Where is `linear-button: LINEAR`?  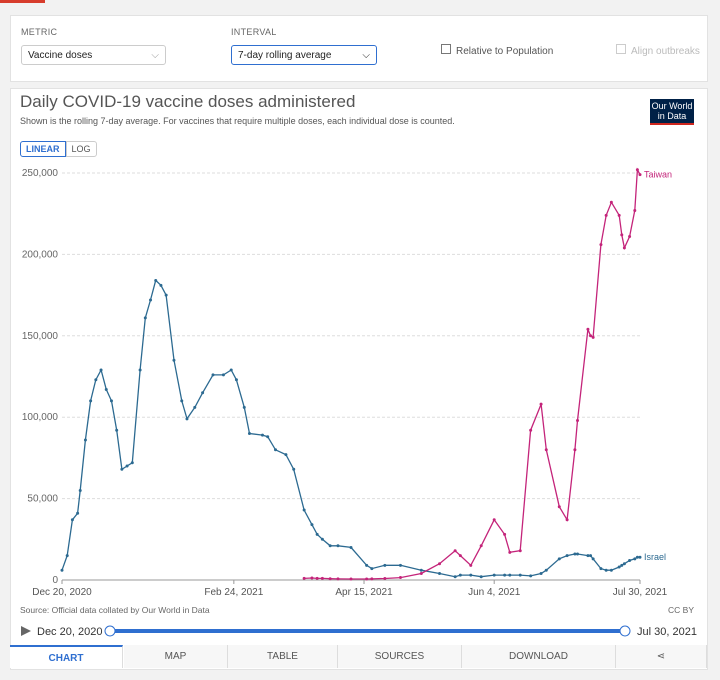 linear-button: LINEAR is located at coordinates (43, 149).